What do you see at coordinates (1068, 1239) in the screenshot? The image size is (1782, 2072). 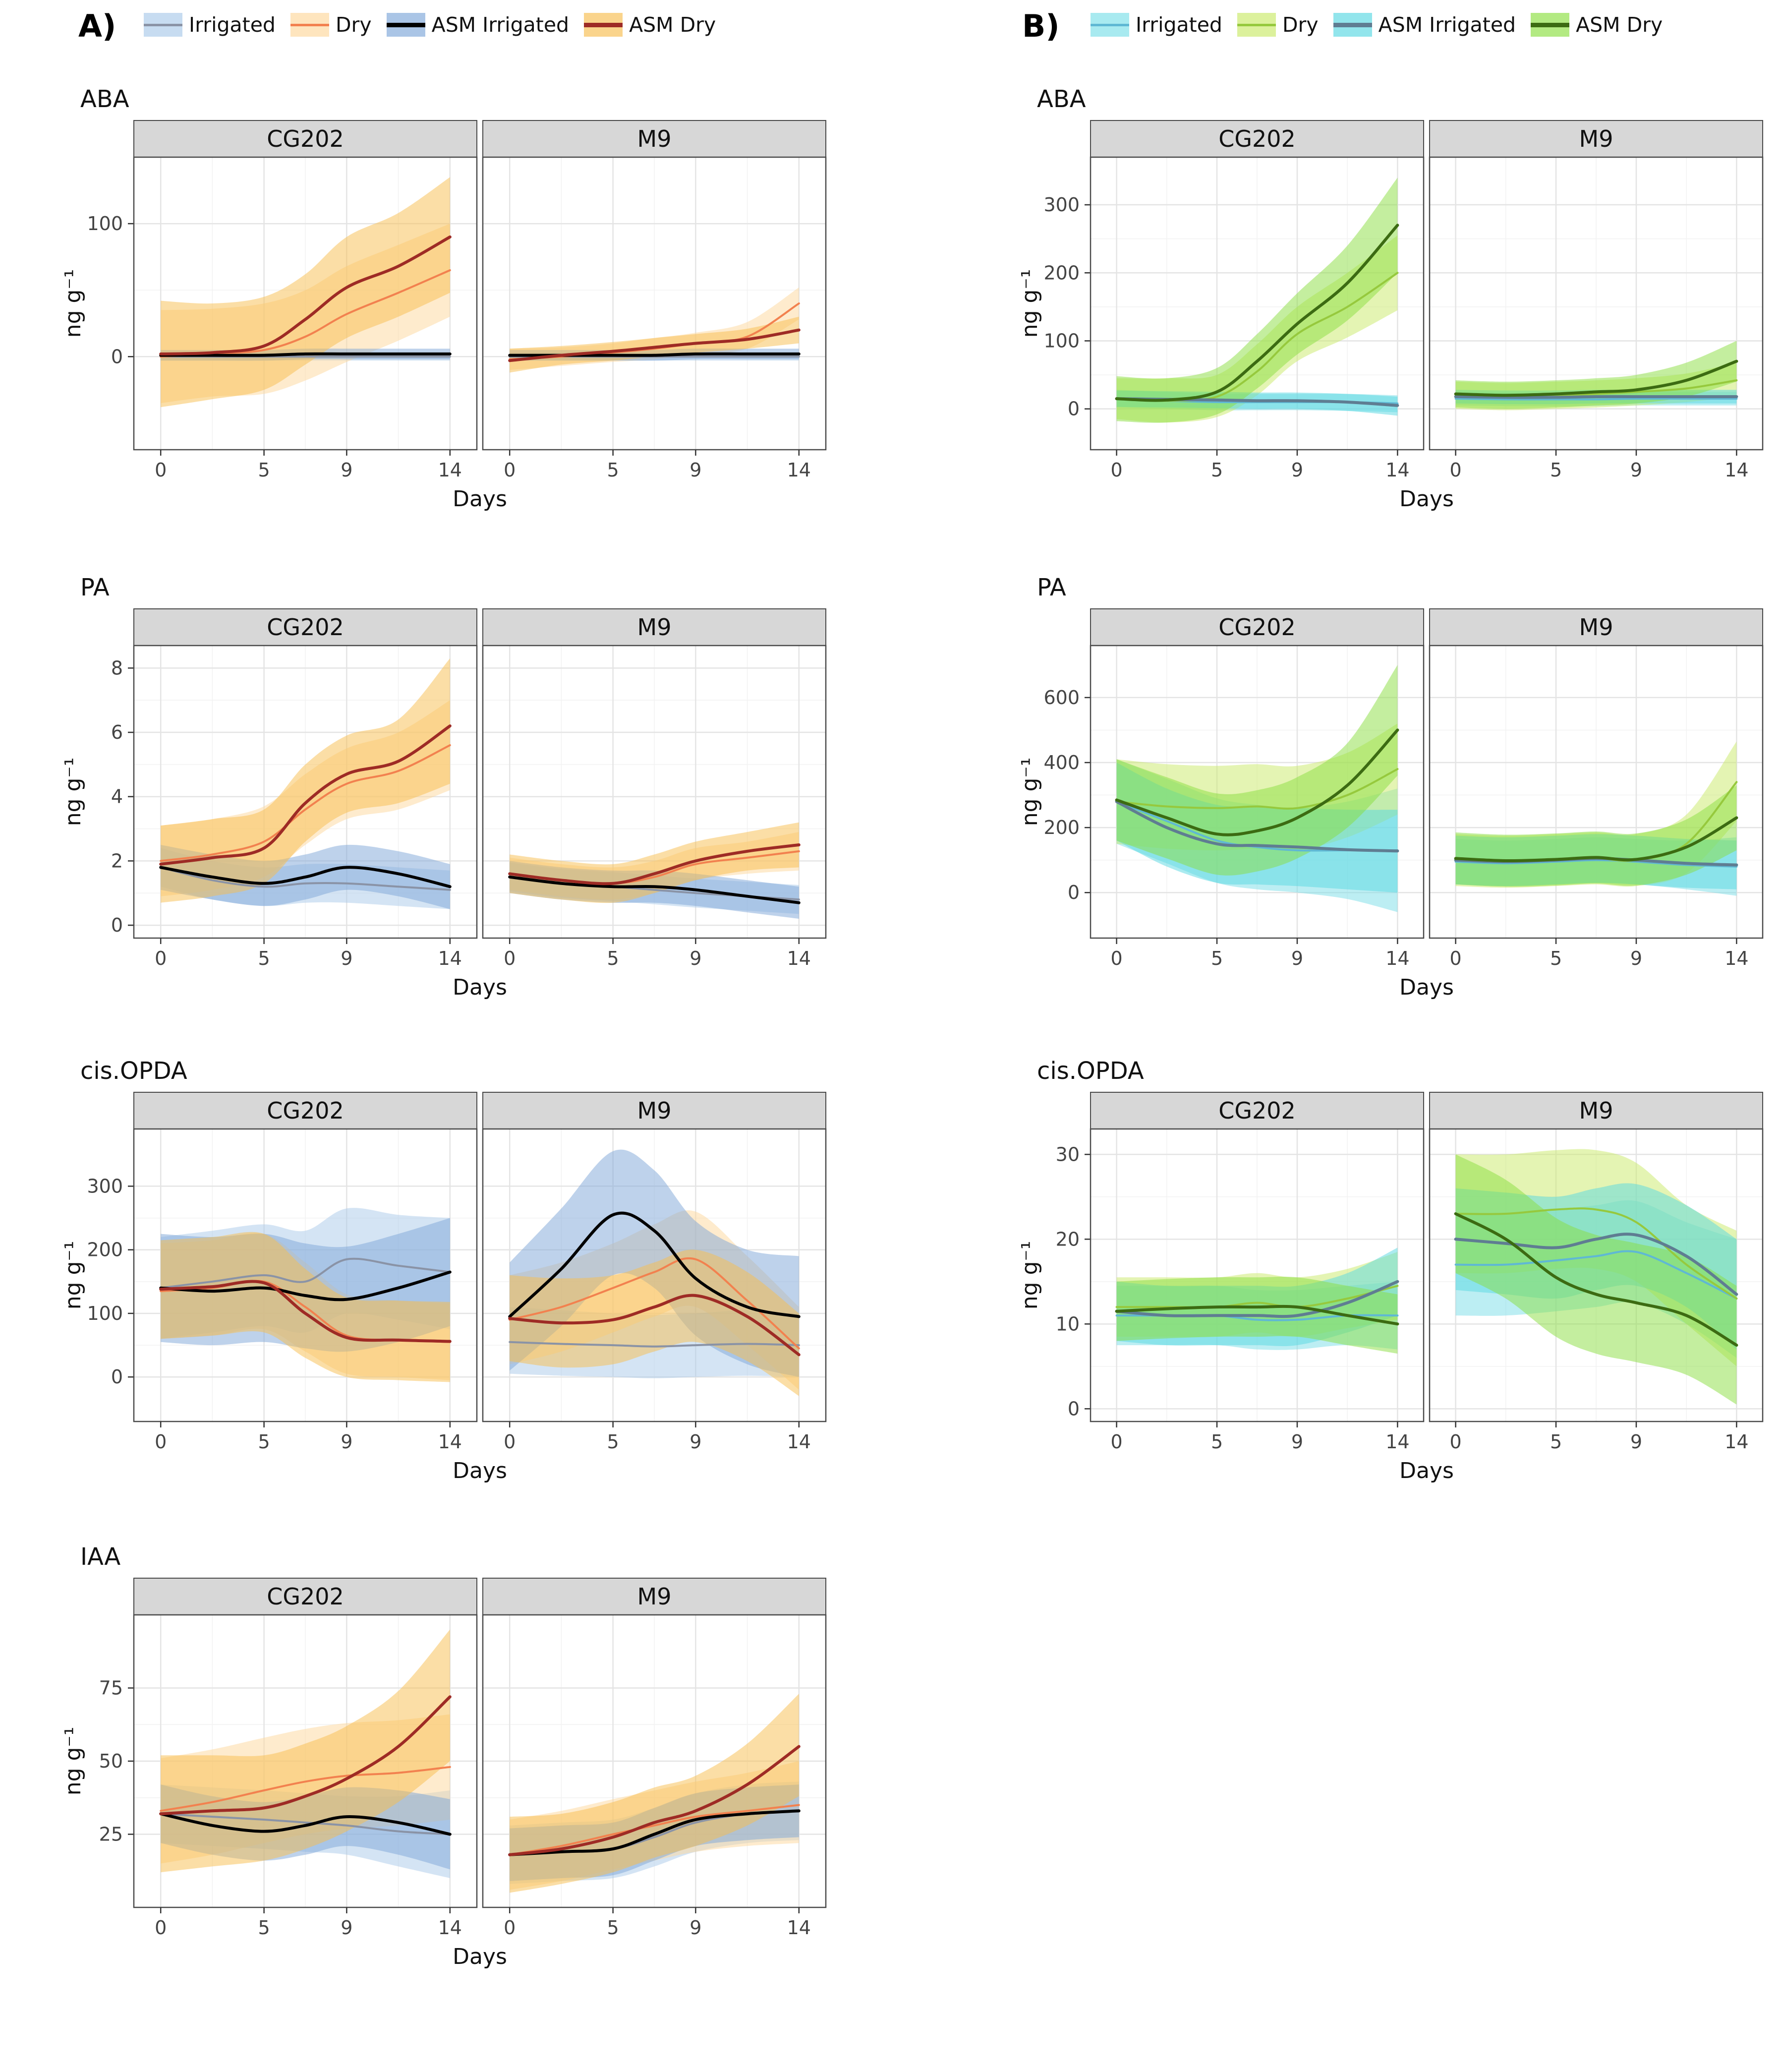 I see `y-tick-label: 20` at bounding box center [1068, 1239].